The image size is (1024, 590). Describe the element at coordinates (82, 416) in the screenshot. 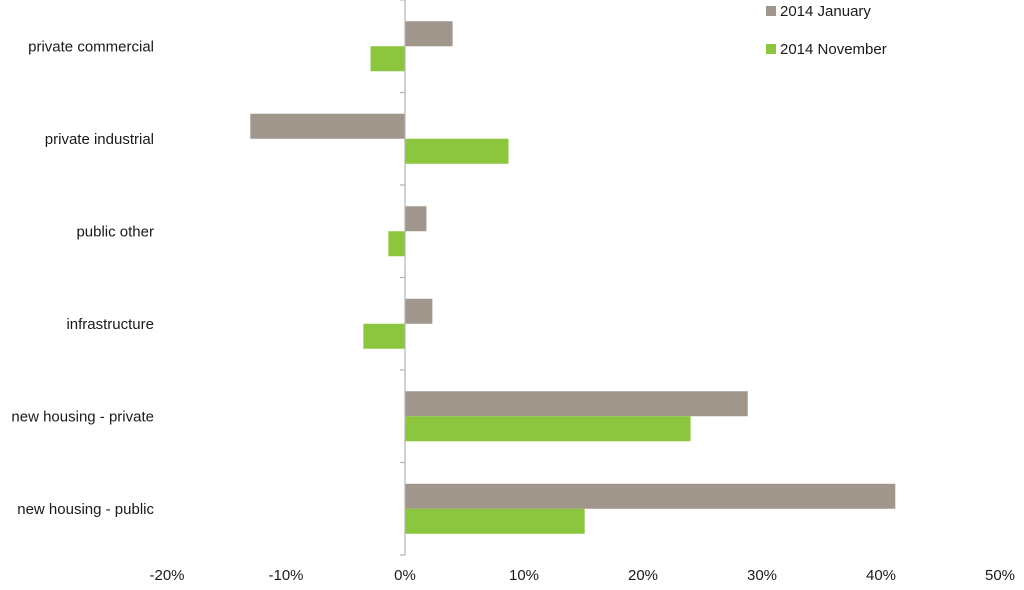

I see `category-label: new housing - private` at that location.